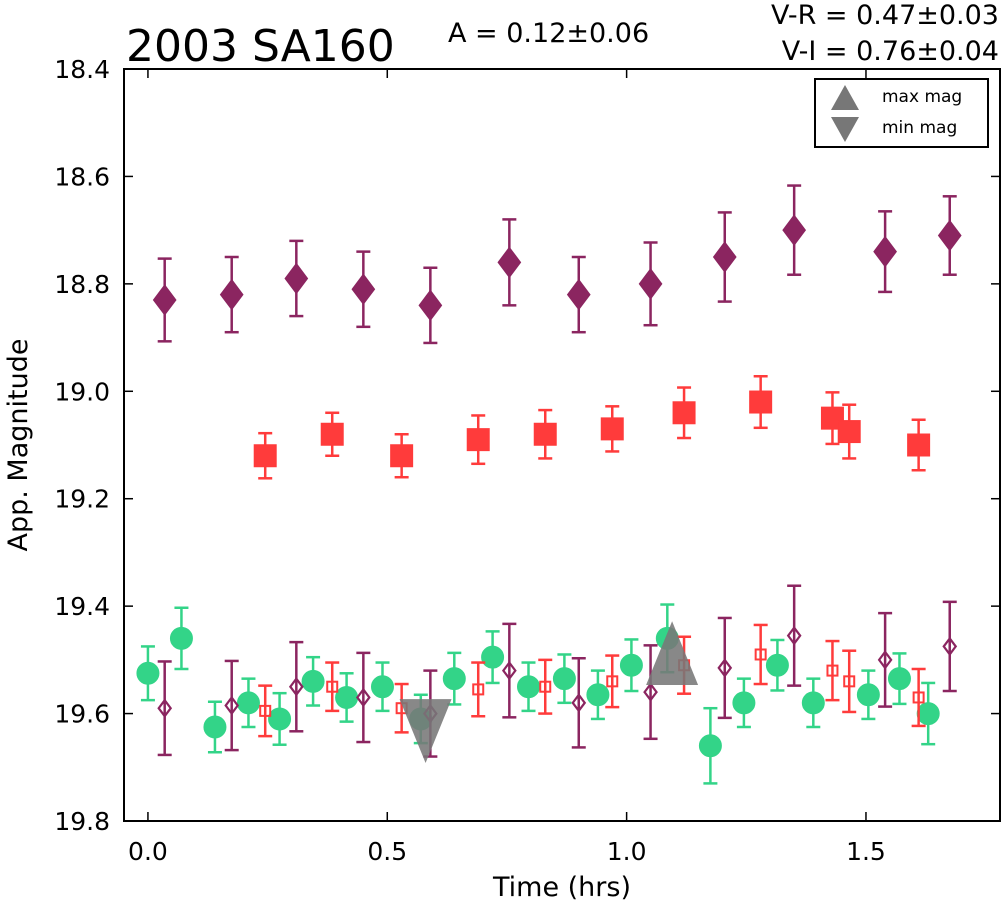 The height and width of the screenshot is (904, 1001). I want to click on amplitude-annotation: A = 0.12±0.06, so click(548, 33).